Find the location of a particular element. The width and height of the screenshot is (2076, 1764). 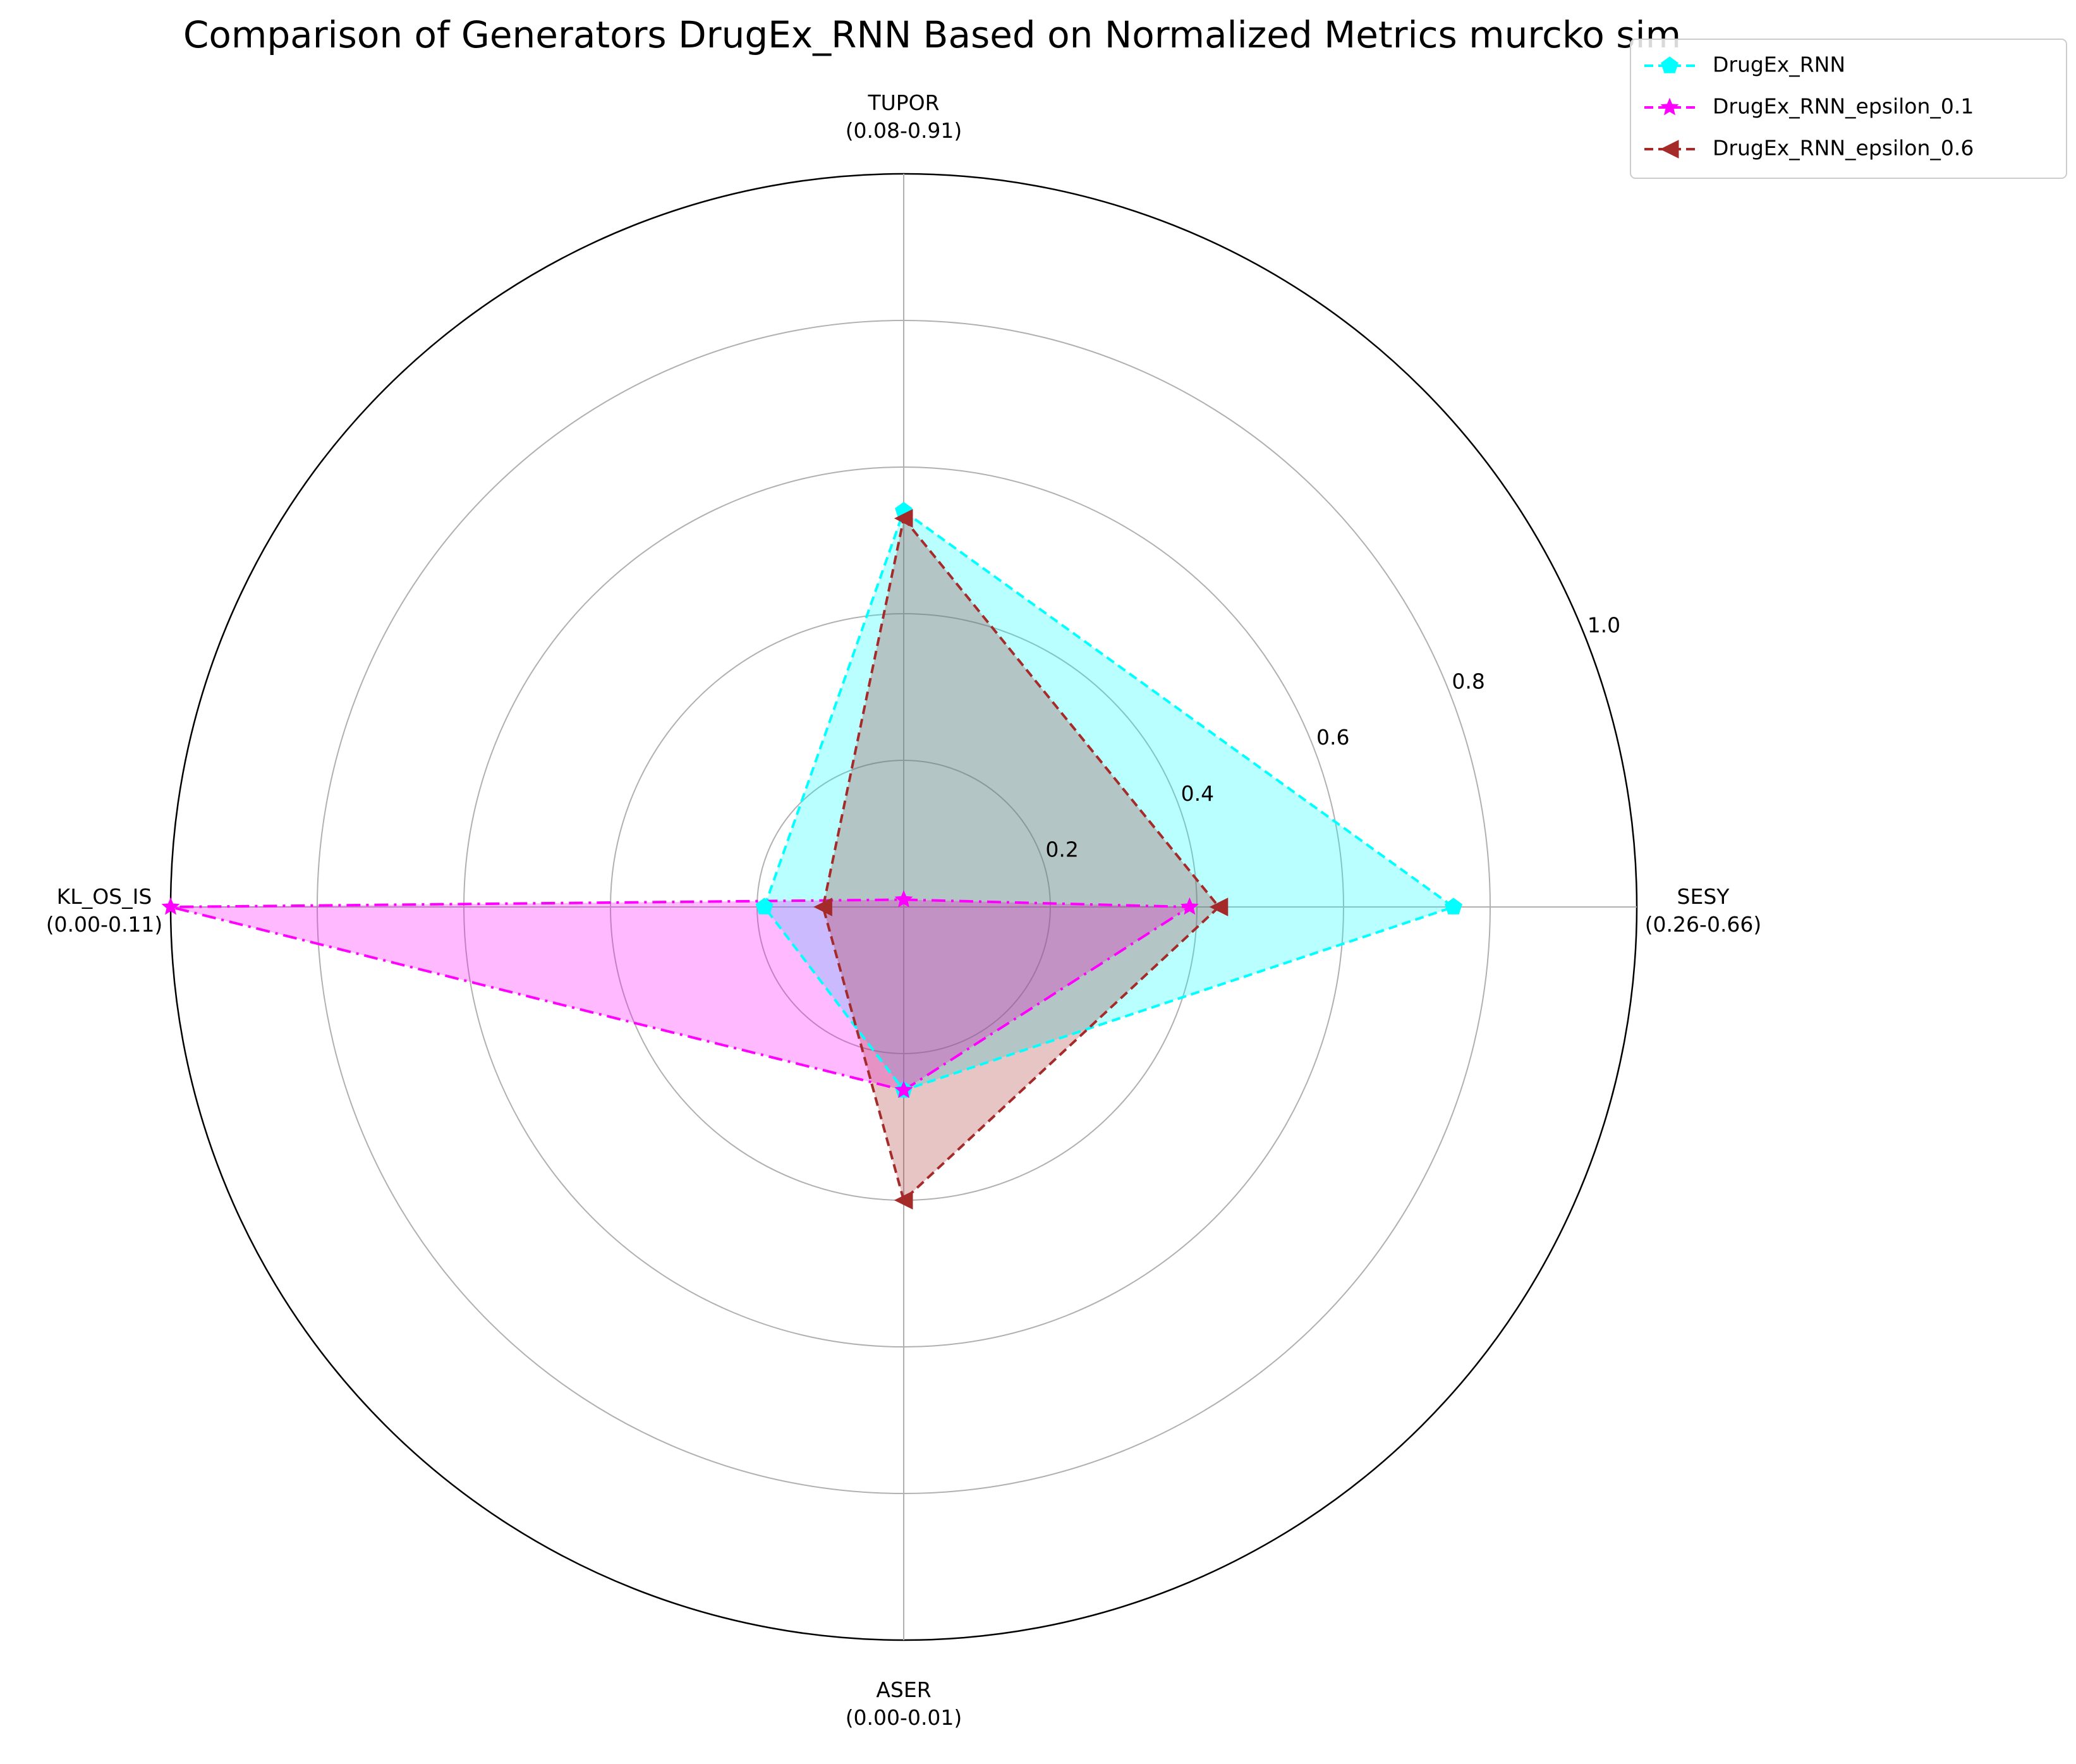

legend-label: DrugEx_RNN_epsilon_0.1 is located at coordinates (1844, 106).